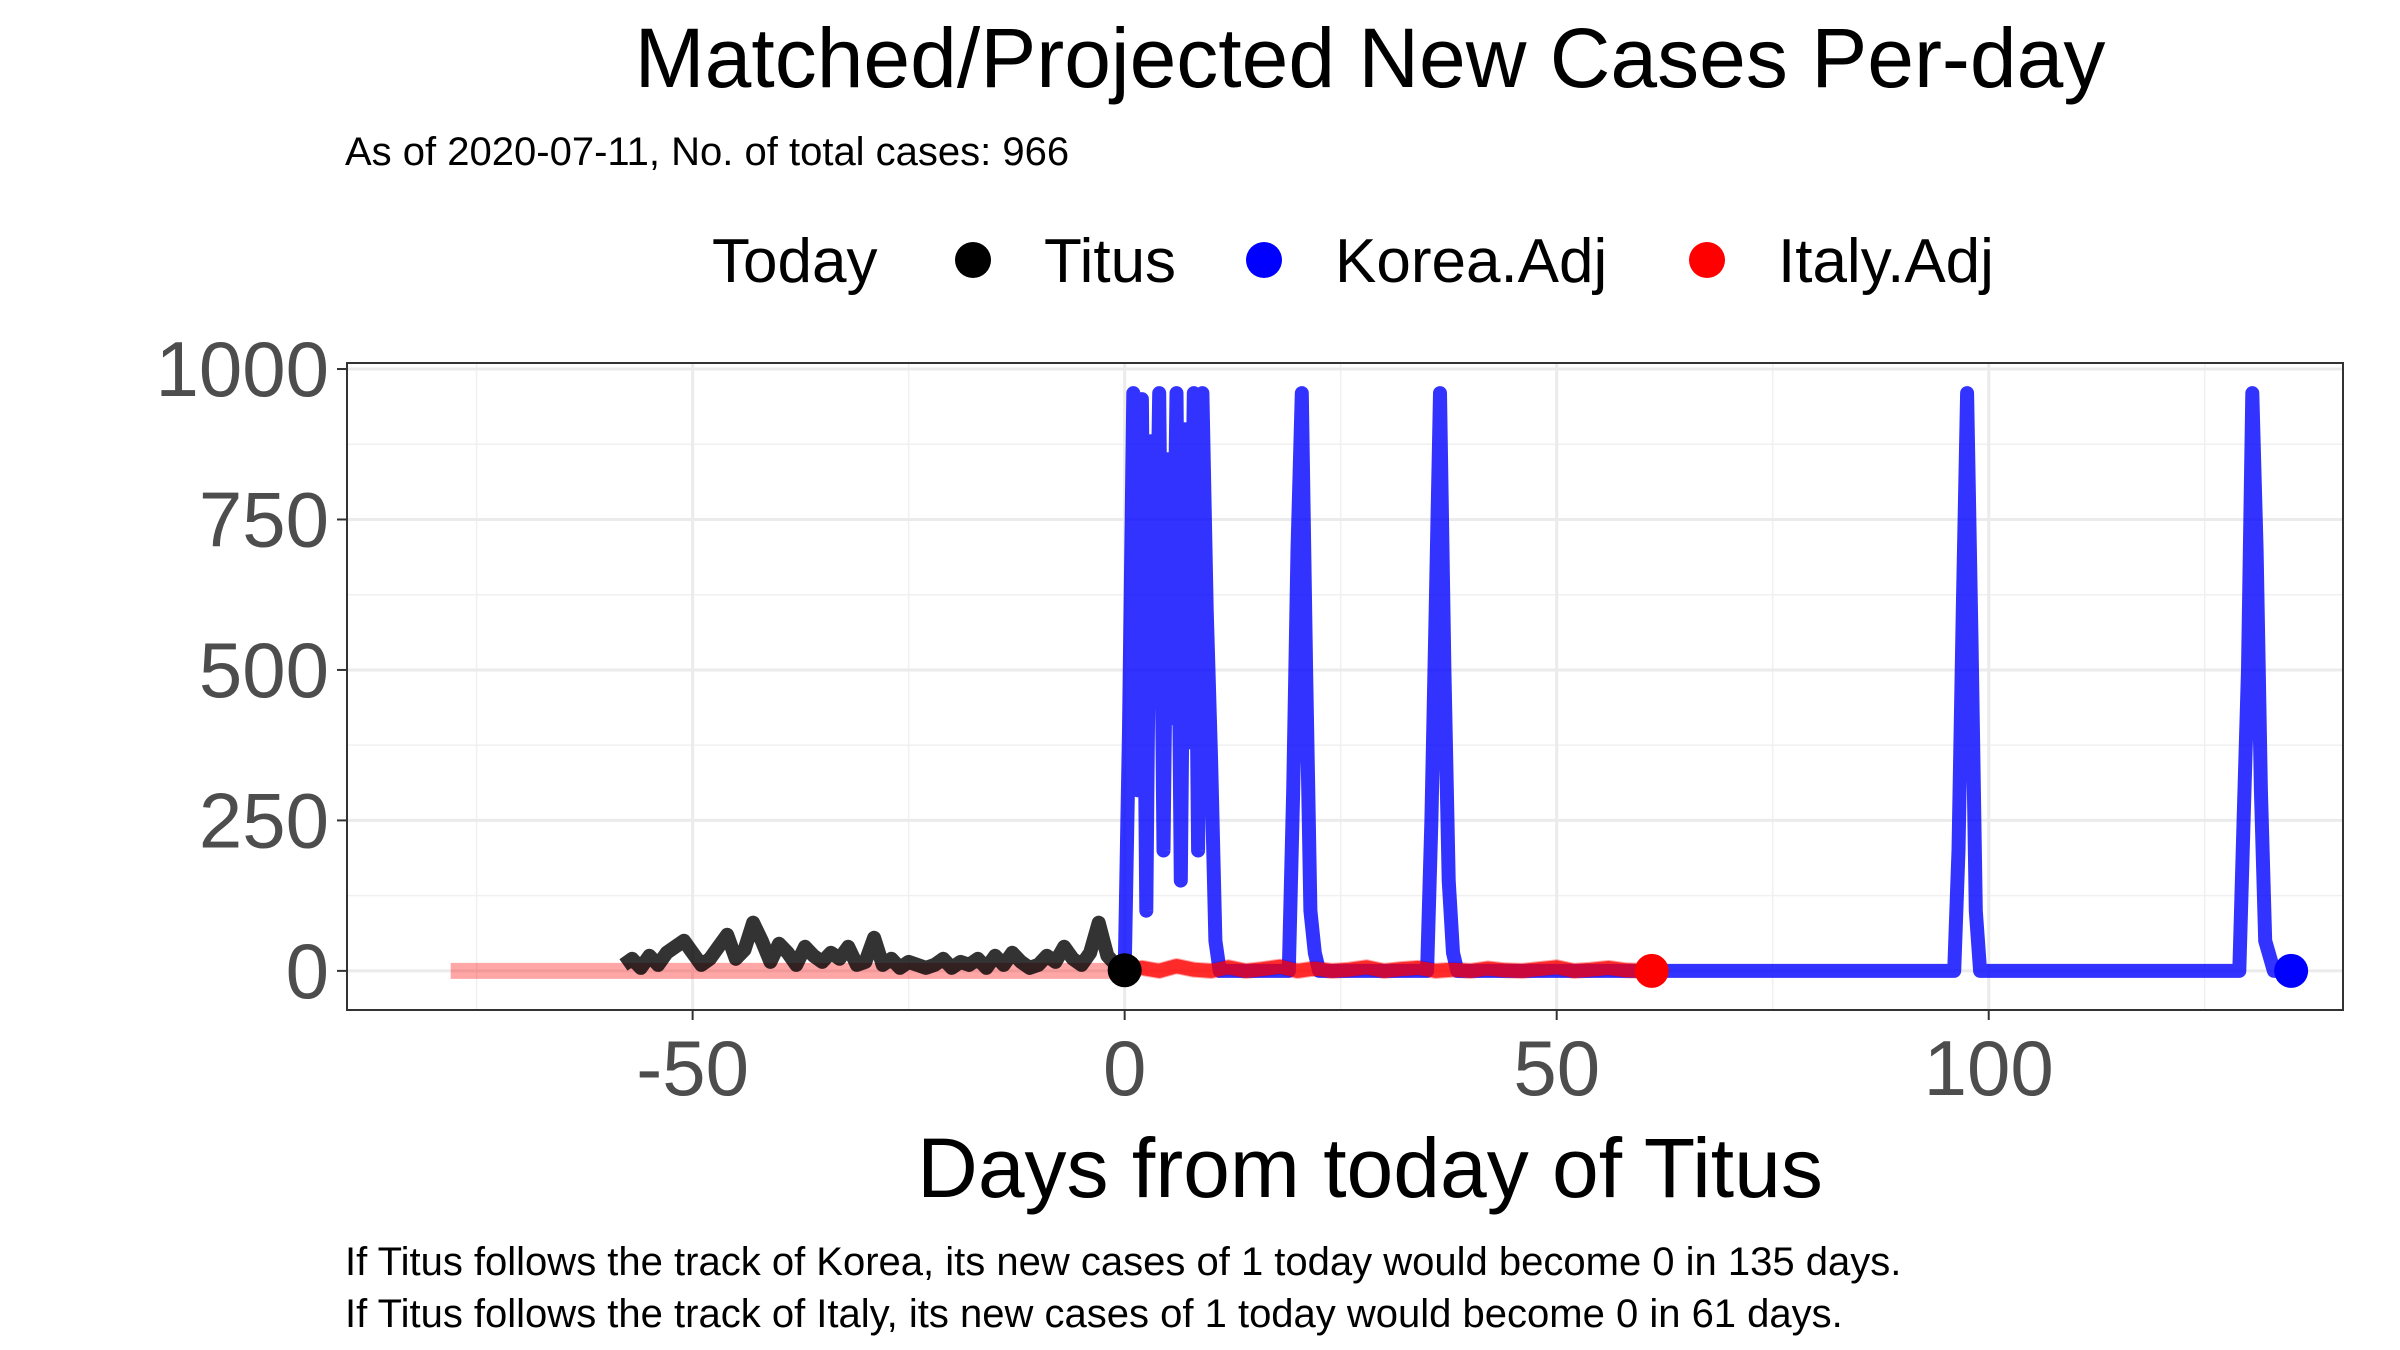  What do you see at coordinates (1387, 968) in the screenshot?
I see `series-line-italy-projection` at bounding box center [1387, 968].